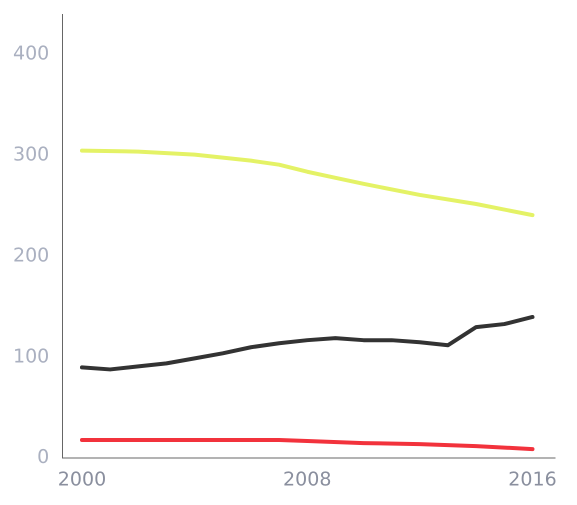 This screenshot has width=577, height=505. Describe the element at coordinates (82, 479) in the screenshot. I see `x-tick-label: 2000` at that location.